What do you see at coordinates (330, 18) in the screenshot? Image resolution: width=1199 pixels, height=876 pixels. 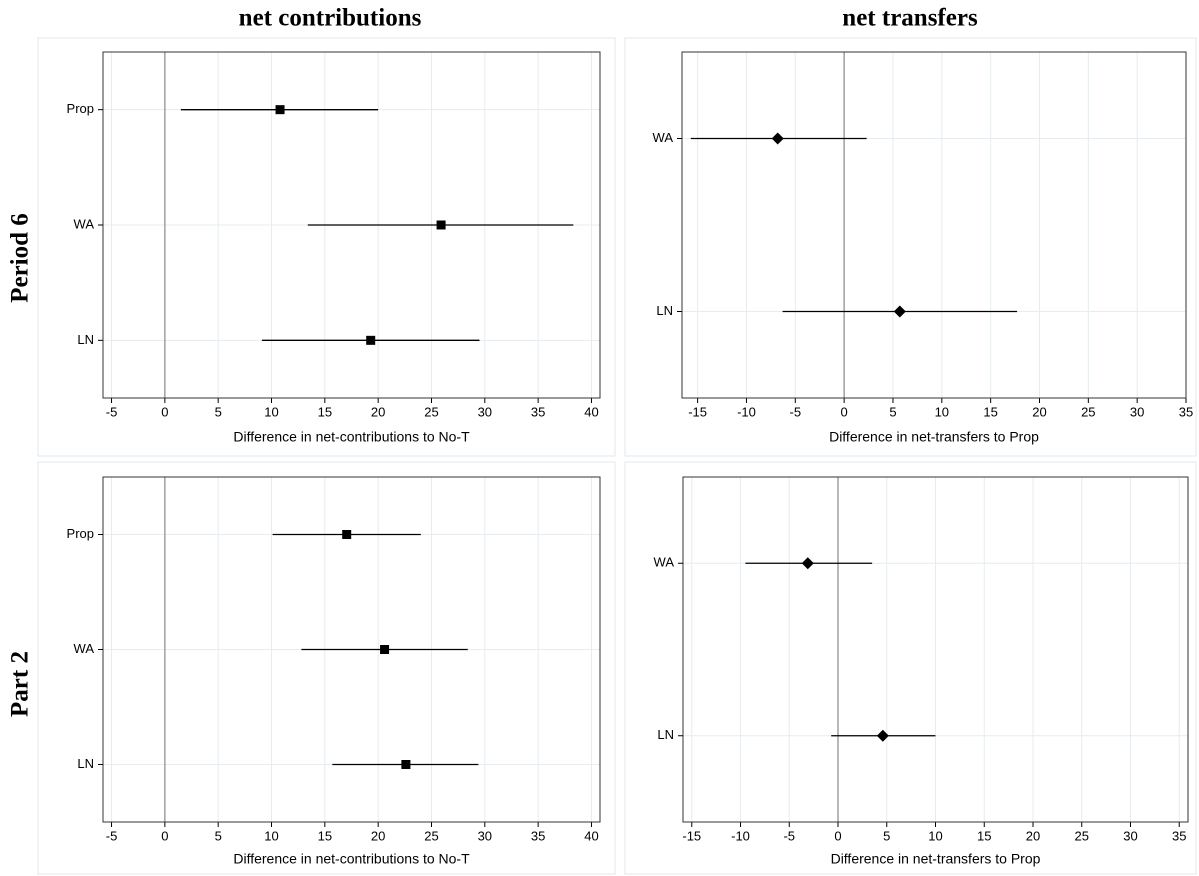 I see `column-title: net contributions` at bounding box center [330, 18].